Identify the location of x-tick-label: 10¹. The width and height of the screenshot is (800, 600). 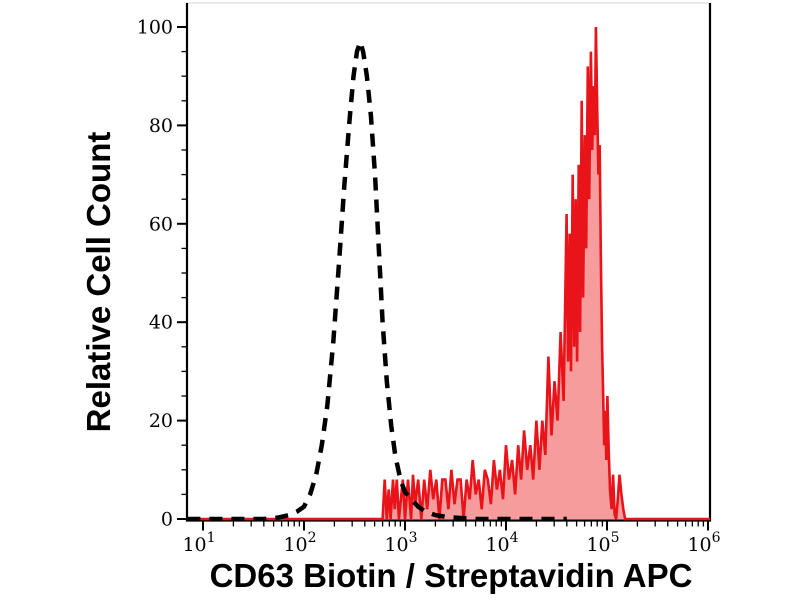
(198, 543).